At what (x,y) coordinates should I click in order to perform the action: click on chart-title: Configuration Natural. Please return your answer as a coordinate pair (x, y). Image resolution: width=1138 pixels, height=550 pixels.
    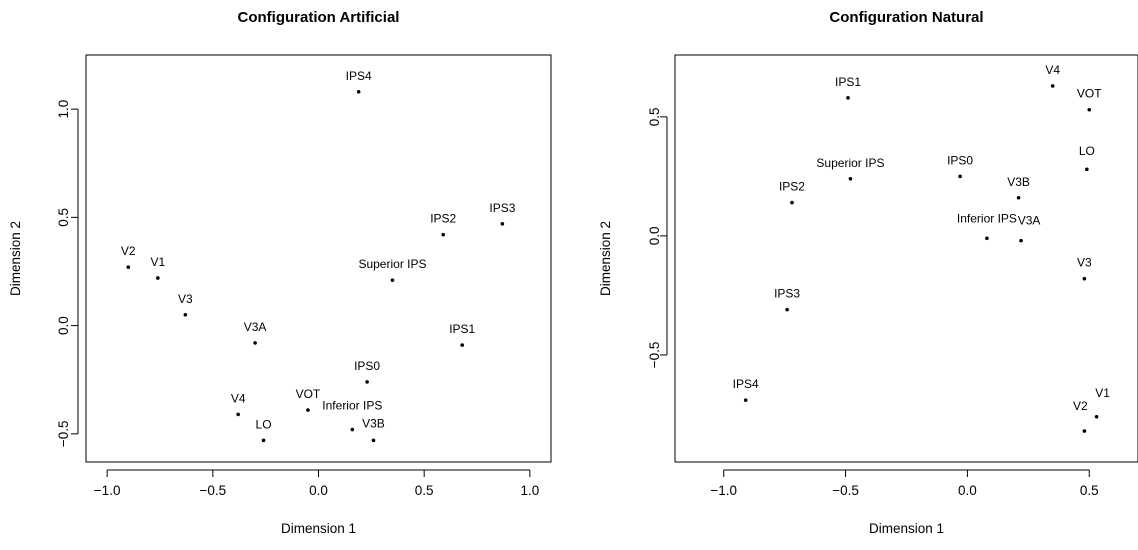
    Looking at the image, I should click on (906, 17).